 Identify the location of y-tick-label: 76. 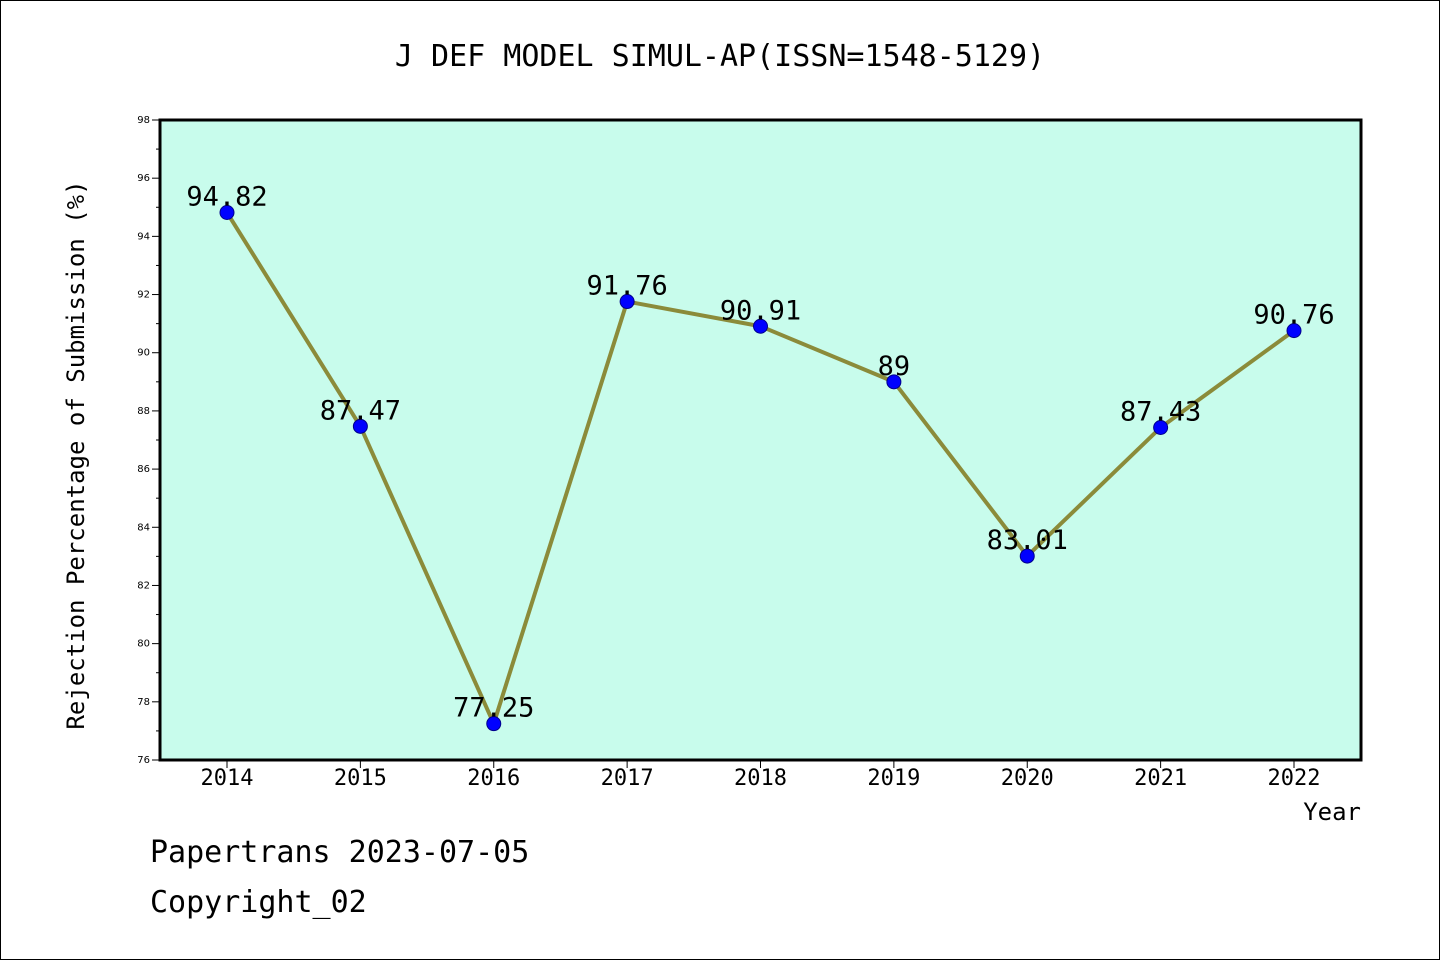
(143, 760).